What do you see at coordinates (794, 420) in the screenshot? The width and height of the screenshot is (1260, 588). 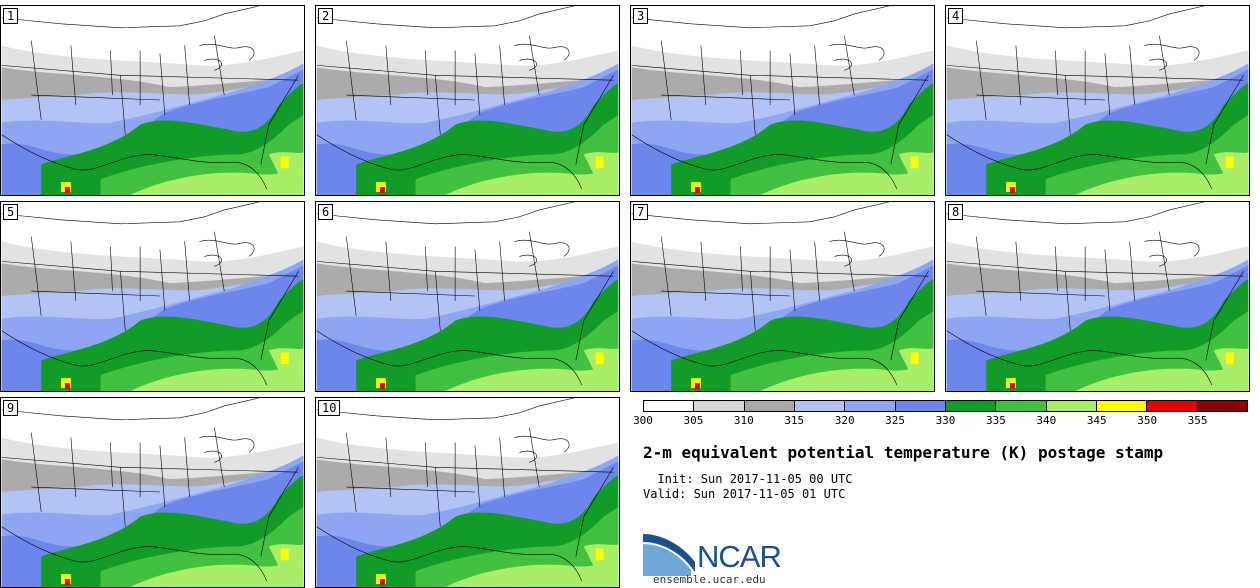 I see `colorbar-tick-315: 315` at bounding box center [794, 420].